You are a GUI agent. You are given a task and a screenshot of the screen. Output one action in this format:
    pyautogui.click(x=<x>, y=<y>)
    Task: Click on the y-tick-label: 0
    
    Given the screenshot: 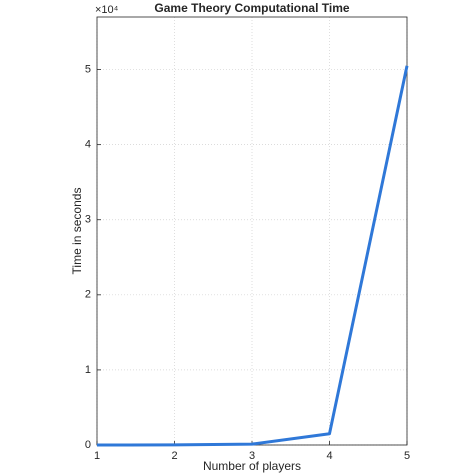 What is the action you would take?
    pyautogui.click(x=88, y=445)
    